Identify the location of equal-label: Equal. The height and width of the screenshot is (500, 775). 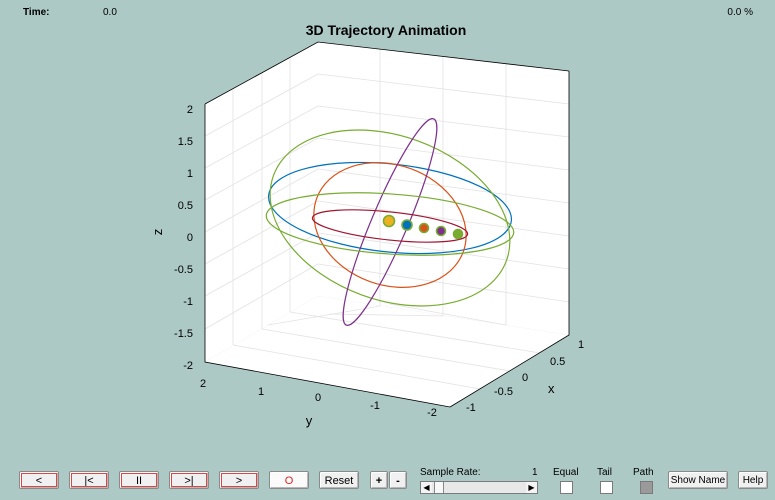
(566, 472).